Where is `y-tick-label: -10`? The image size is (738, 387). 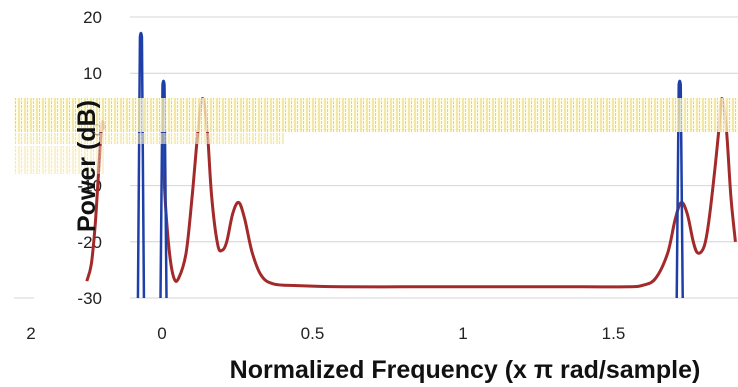 y-tick-label: -10 is located at coordinates (89, 186).